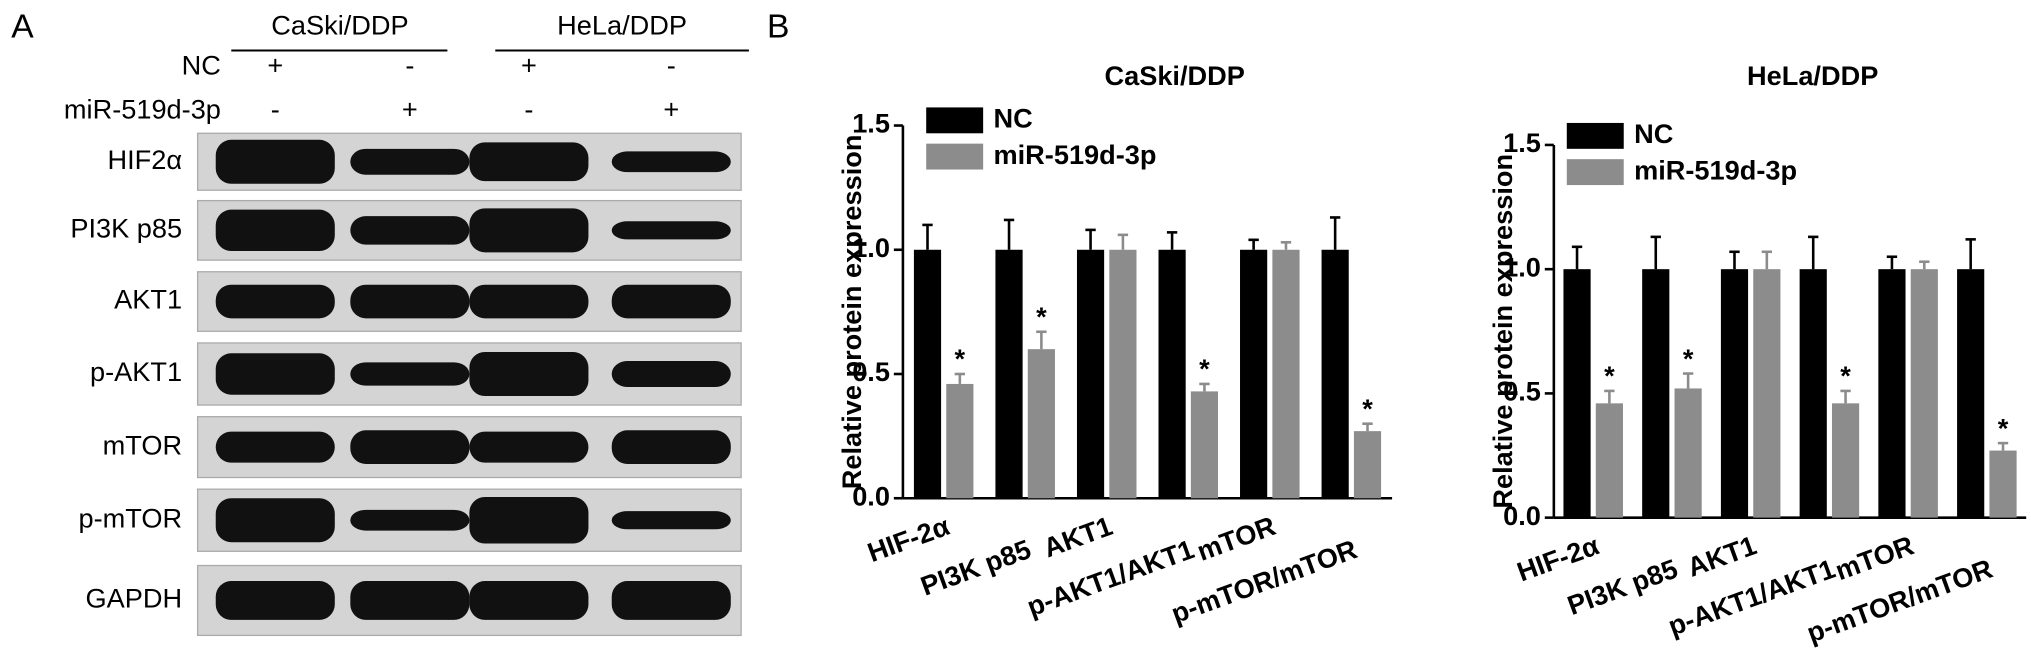  Describe the element at coordinates (136, 371) in the screenshot. I see `protein-label: p-AKT1` at that location.